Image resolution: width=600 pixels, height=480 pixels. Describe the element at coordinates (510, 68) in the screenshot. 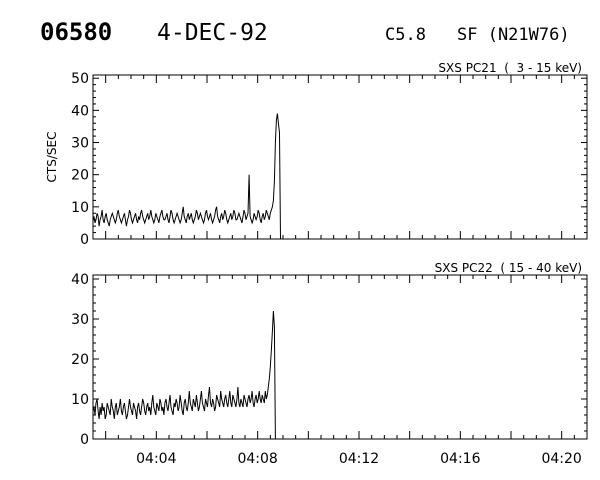

I see `panel-1-title: SXS PC21 ( 3 - 15 keV)` at that location.